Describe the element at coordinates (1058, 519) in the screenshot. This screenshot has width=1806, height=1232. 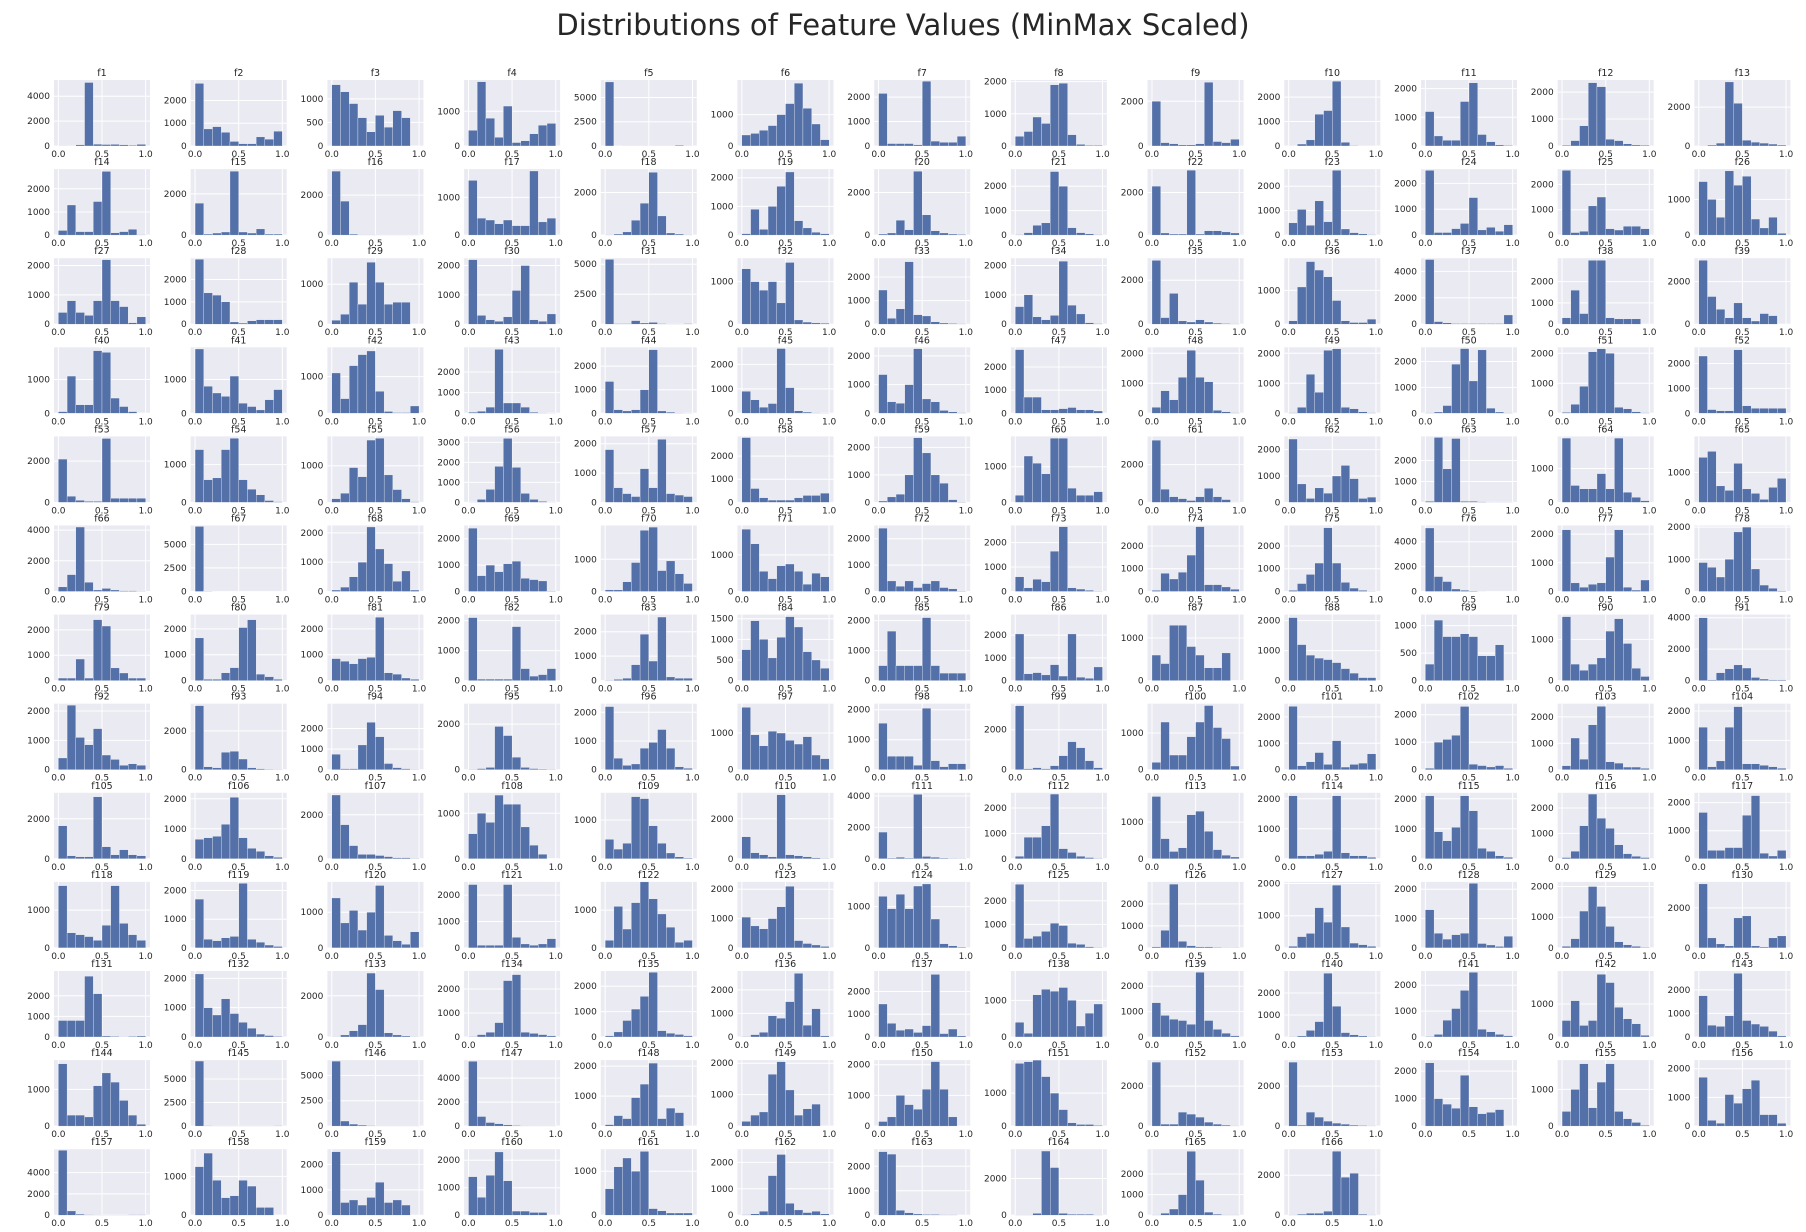
I see `subplot-title: f73` at that location.